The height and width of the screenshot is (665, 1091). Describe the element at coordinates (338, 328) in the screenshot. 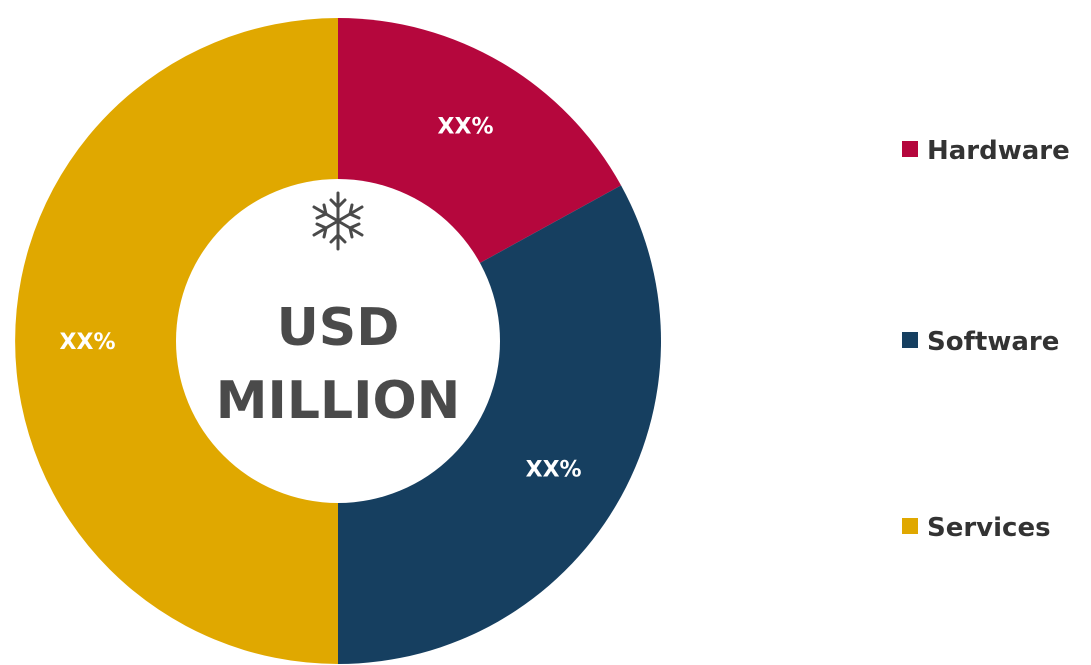

I see `center-label-line-1: USD` at that location.